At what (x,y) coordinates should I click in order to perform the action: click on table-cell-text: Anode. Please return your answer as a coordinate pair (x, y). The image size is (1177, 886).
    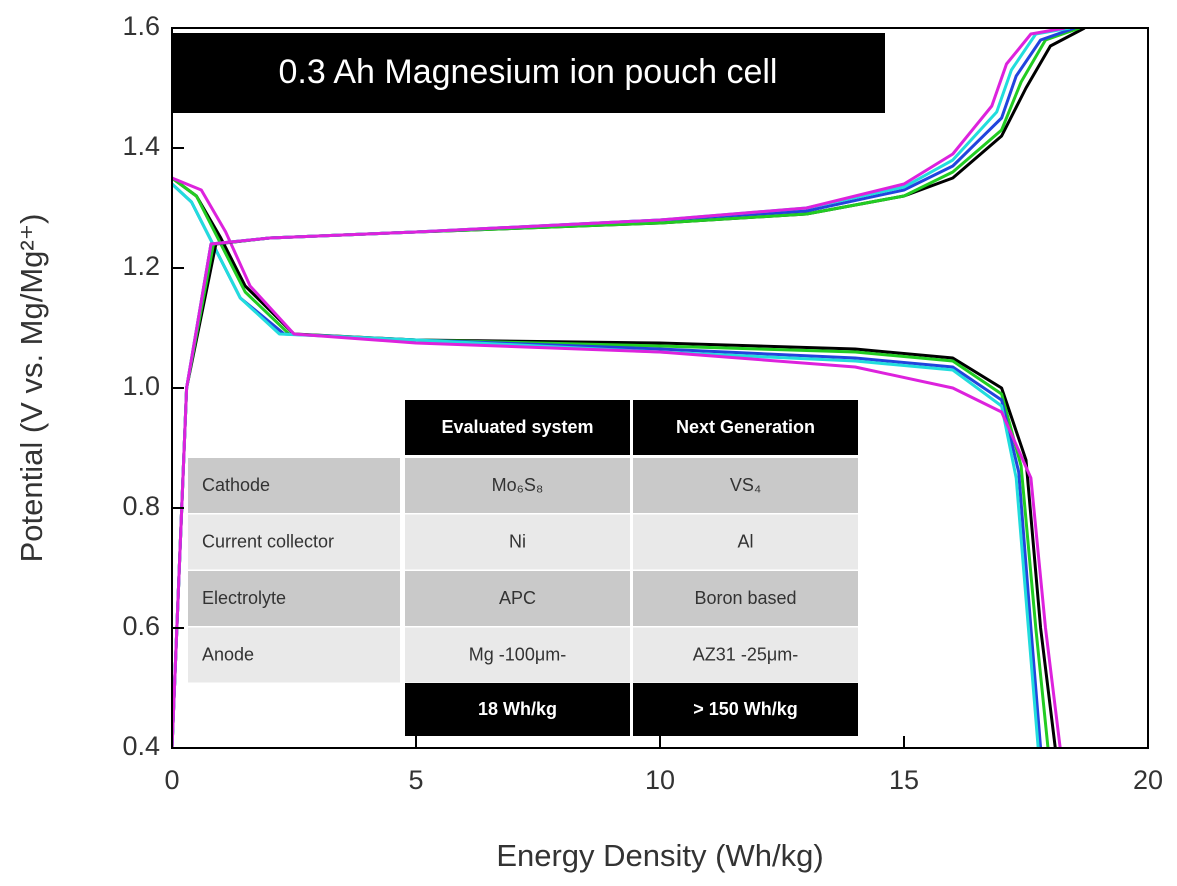
    Looking at the image, I should click on (228, 654).